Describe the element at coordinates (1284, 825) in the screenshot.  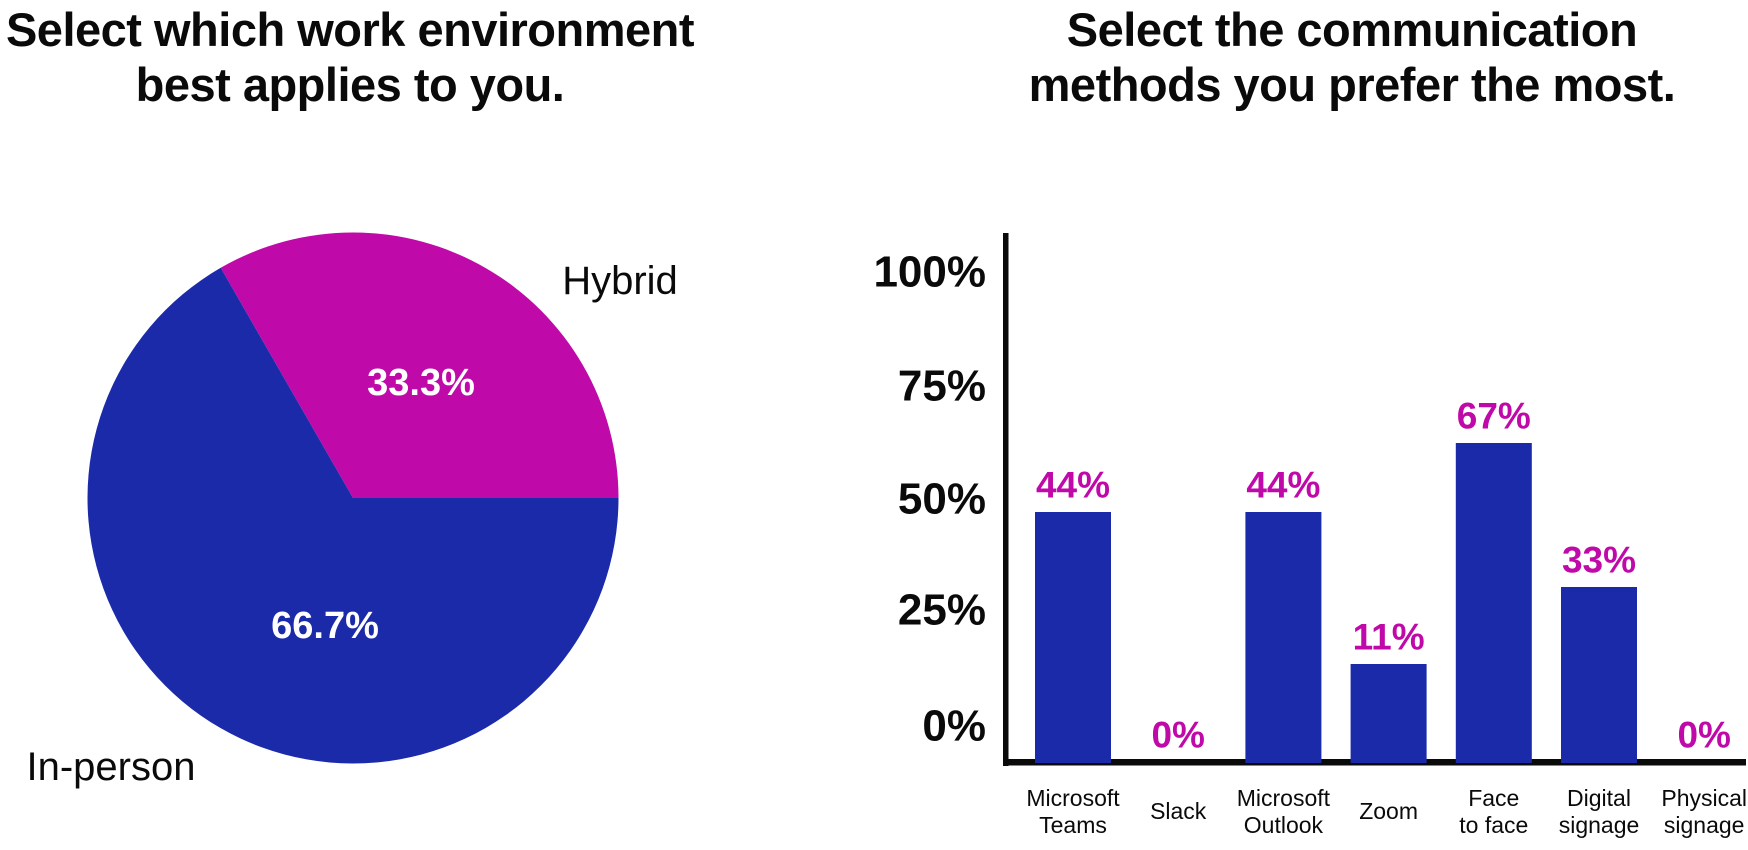
I see `category-label-microsoft-outlook-line2: Outlook` at that location.